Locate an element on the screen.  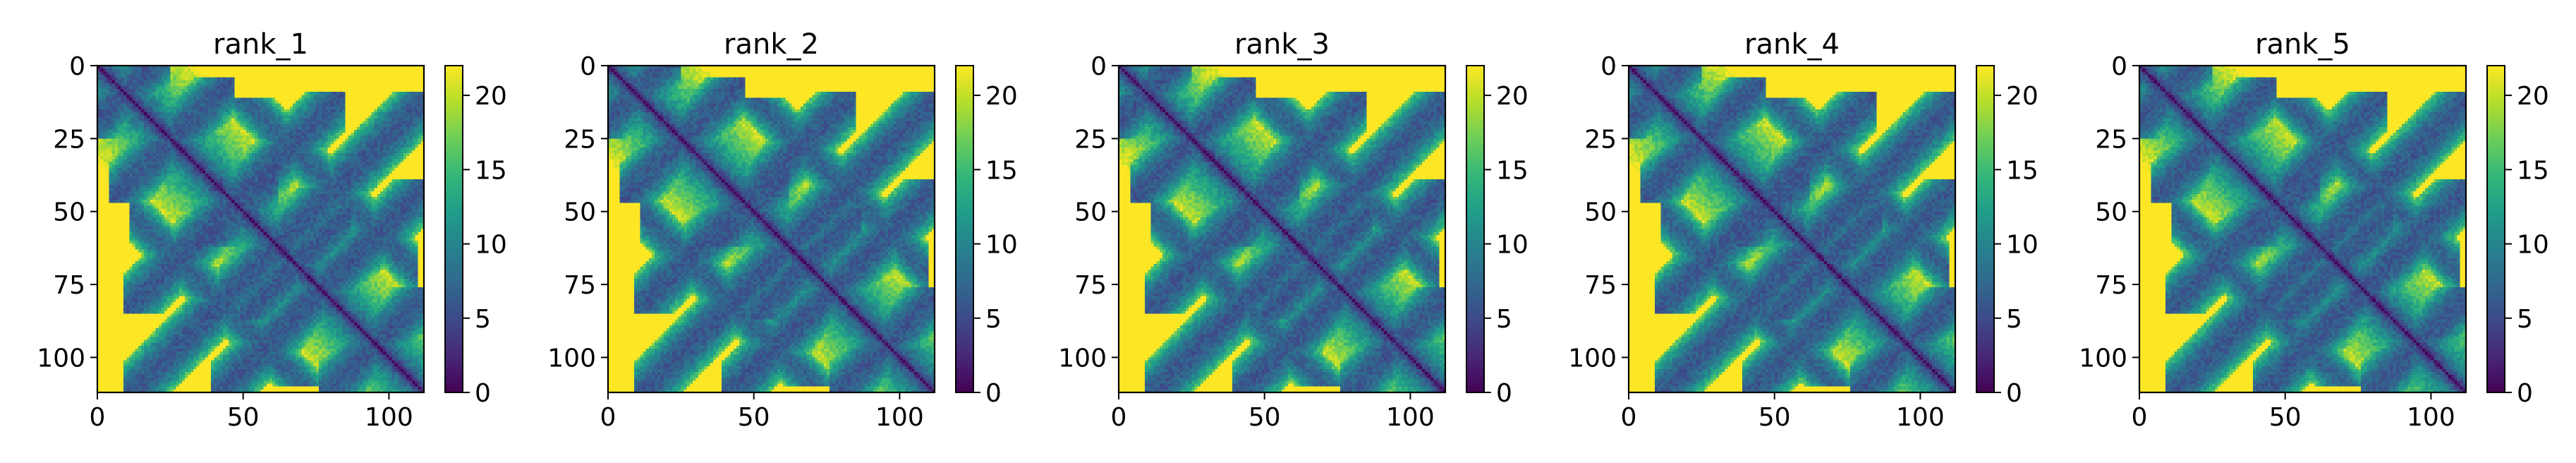
panel-title: rank_5 is located at coordinates (2302, 44).